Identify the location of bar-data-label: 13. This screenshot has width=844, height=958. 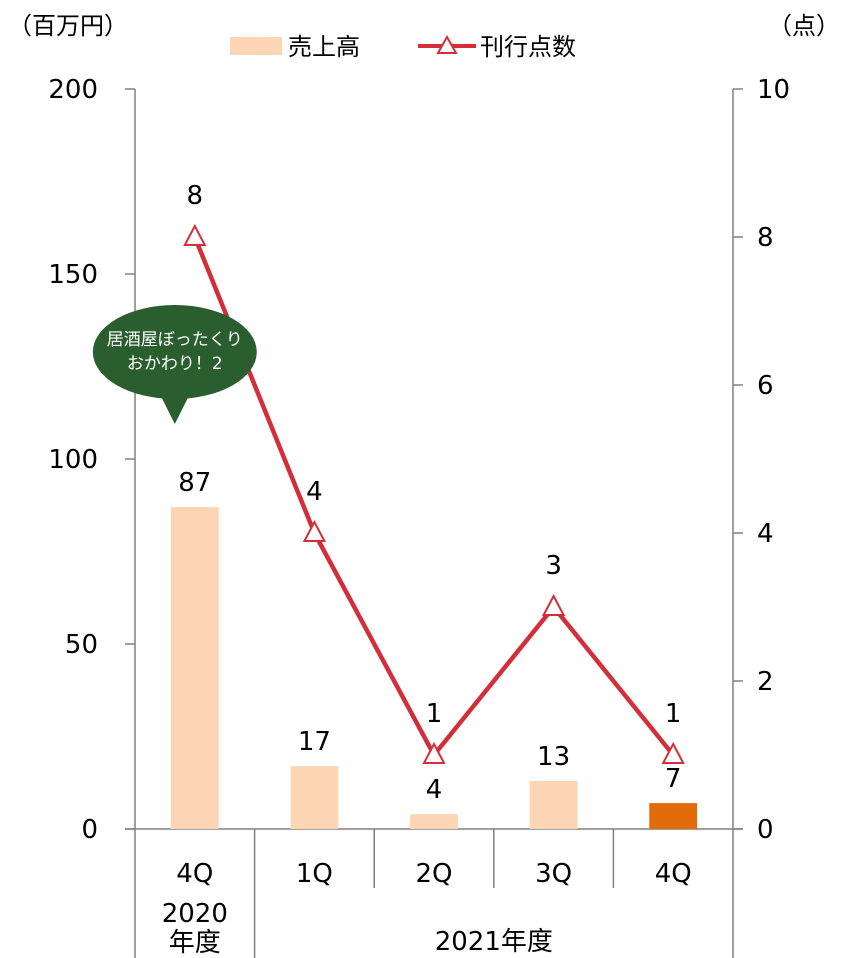
(553, 757).